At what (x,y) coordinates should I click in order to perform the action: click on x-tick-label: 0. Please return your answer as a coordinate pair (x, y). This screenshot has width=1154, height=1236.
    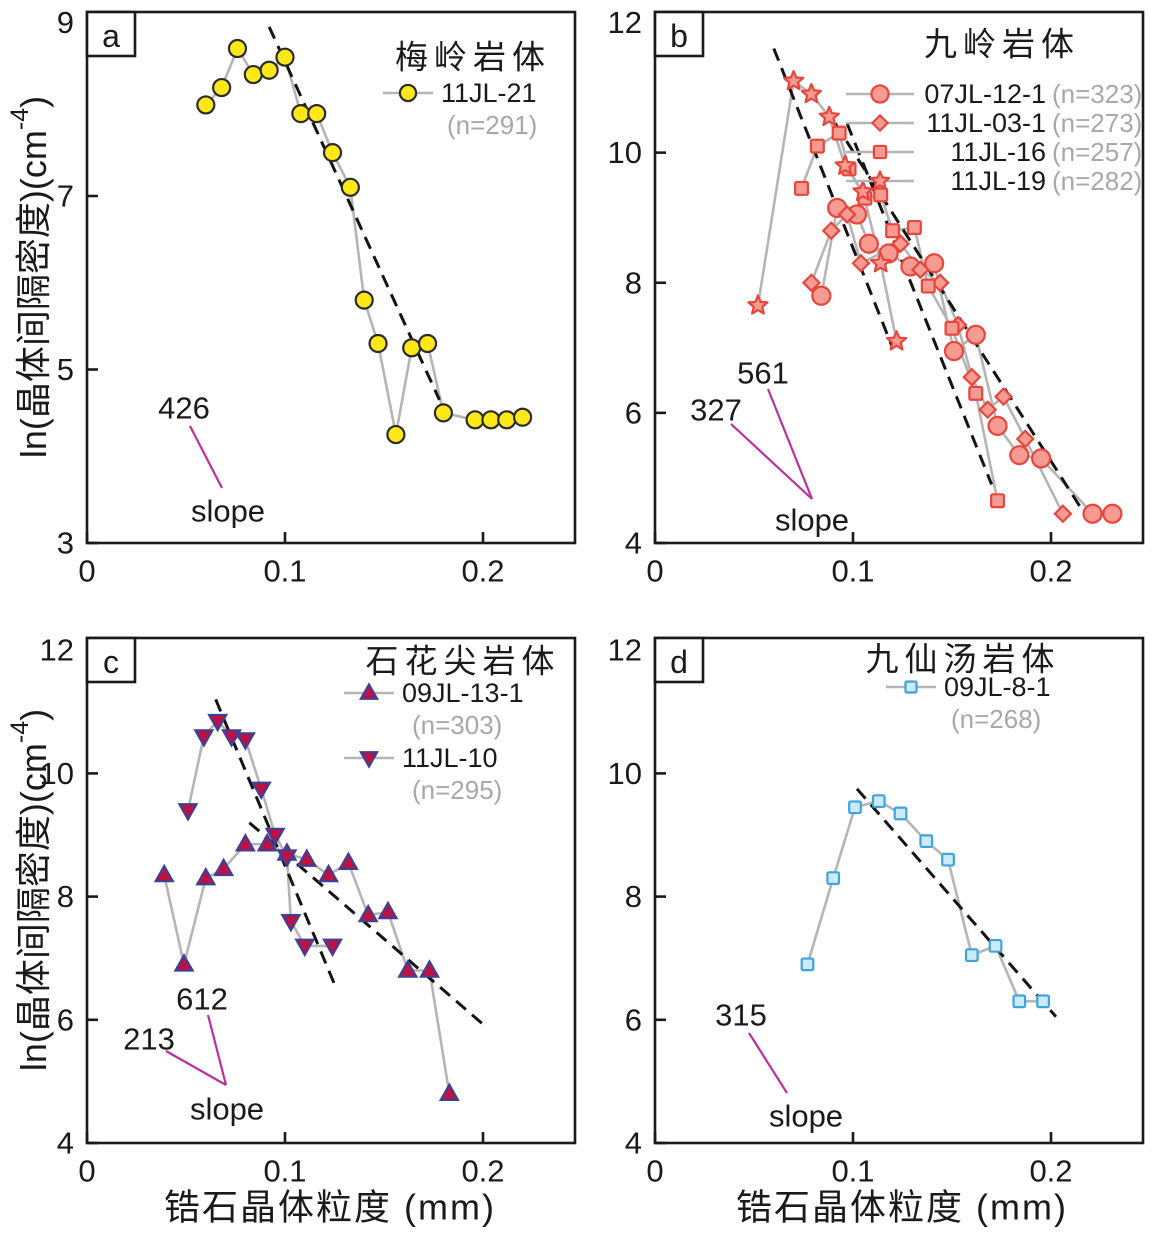
    Looking at the image, I should click on (654, 570).